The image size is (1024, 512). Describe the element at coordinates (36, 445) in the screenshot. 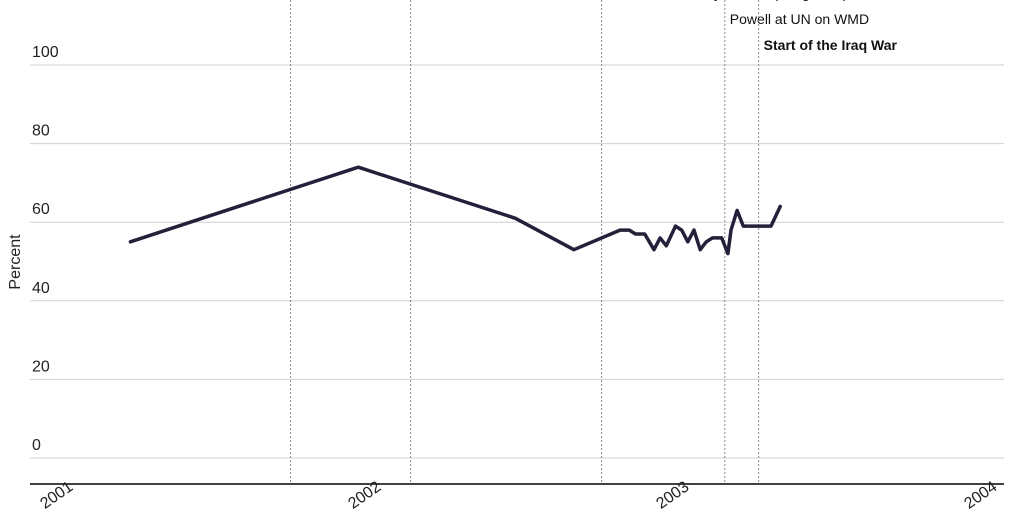

I see `y-tick-label: 0` at that location.